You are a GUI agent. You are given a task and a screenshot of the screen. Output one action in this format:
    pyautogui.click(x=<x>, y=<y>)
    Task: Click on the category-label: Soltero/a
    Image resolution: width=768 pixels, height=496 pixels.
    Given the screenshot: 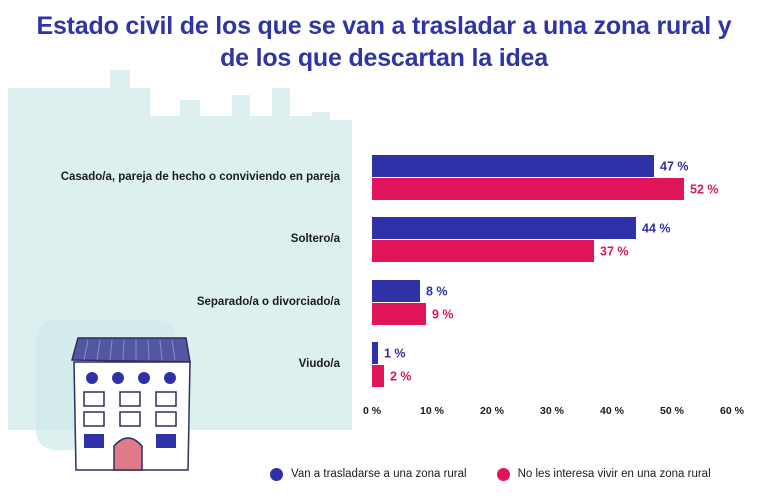 What is the action you would take?
    pyautogui.click(x=316, y=239)
    